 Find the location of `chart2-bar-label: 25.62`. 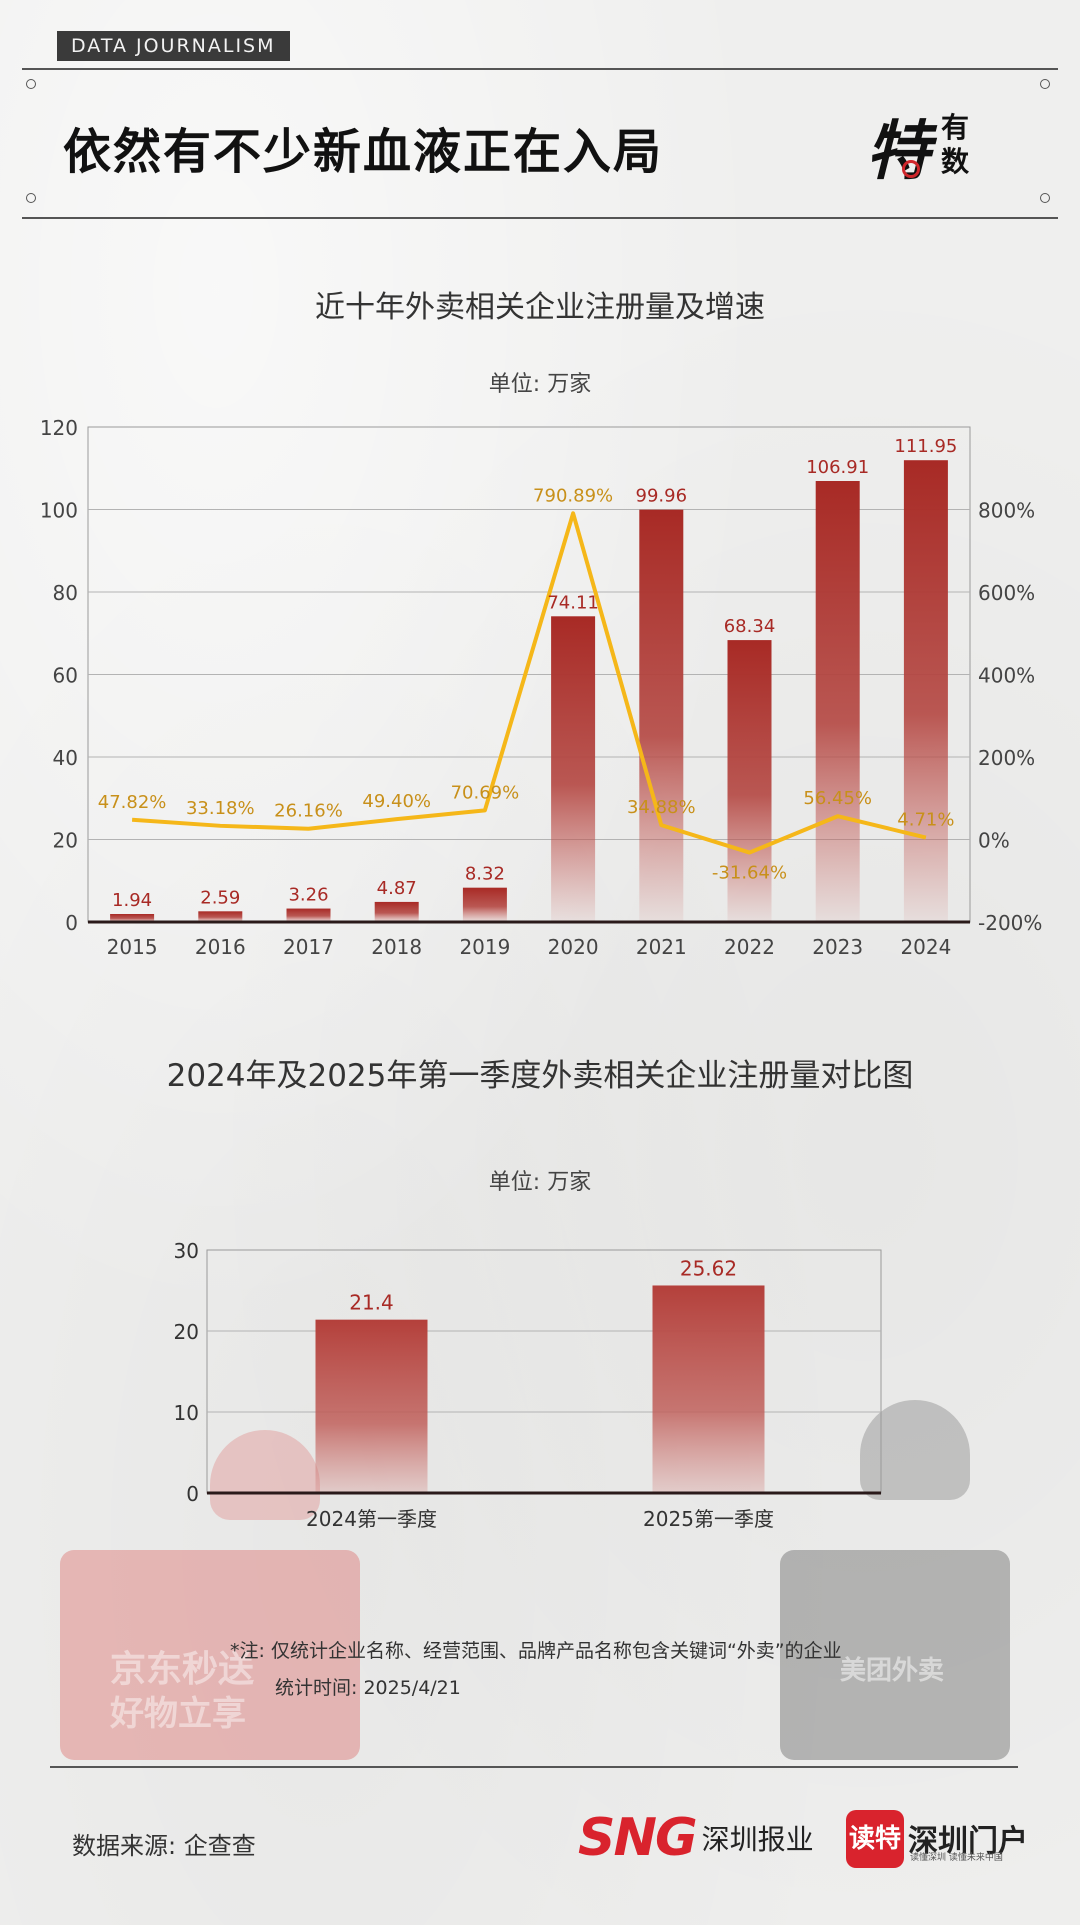

chart2-bar-label: 25.62 is located at coordinates (708, 1268).